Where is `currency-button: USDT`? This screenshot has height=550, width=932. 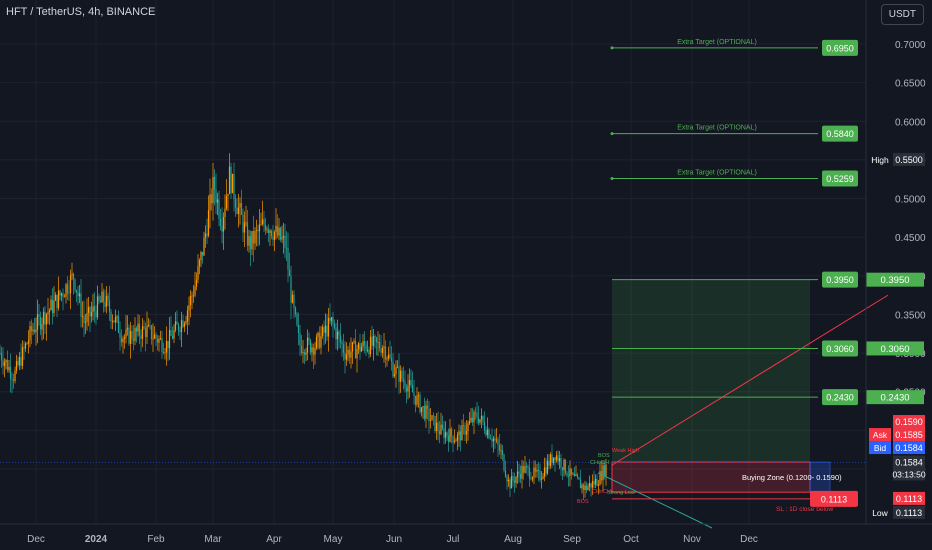 currency-button: USDT is located at coordinates (902, 14).